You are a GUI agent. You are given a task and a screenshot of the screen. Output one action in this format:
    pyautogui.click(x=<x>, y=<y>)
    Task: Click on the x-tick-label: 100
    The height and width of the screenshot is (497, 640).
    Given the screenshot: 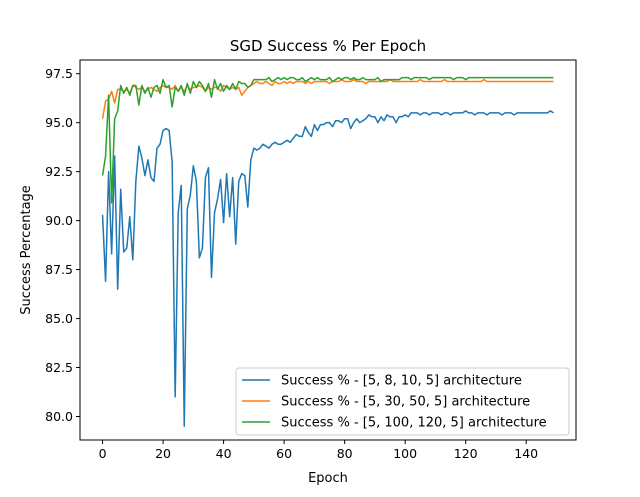 What is the action you would take?
    pyautogui.click(x=405, y=453)
    